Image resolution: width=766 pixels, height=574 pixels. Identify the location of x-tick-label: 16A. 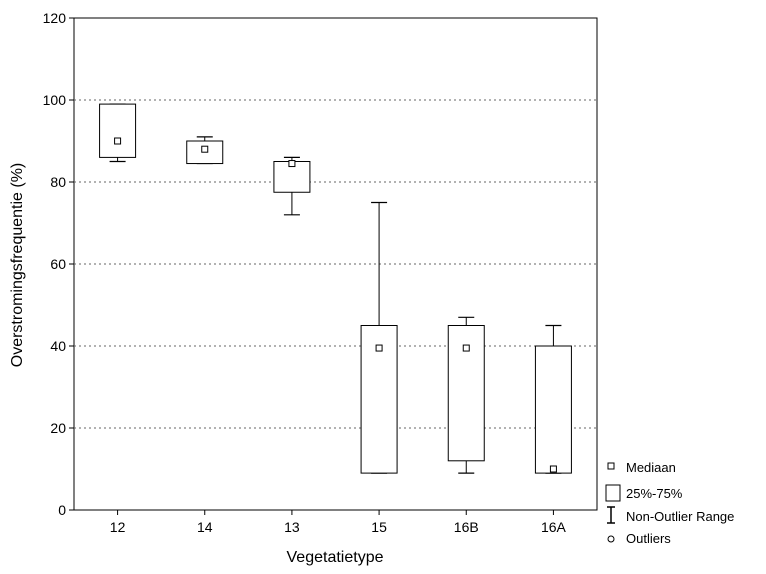
(554, 527).